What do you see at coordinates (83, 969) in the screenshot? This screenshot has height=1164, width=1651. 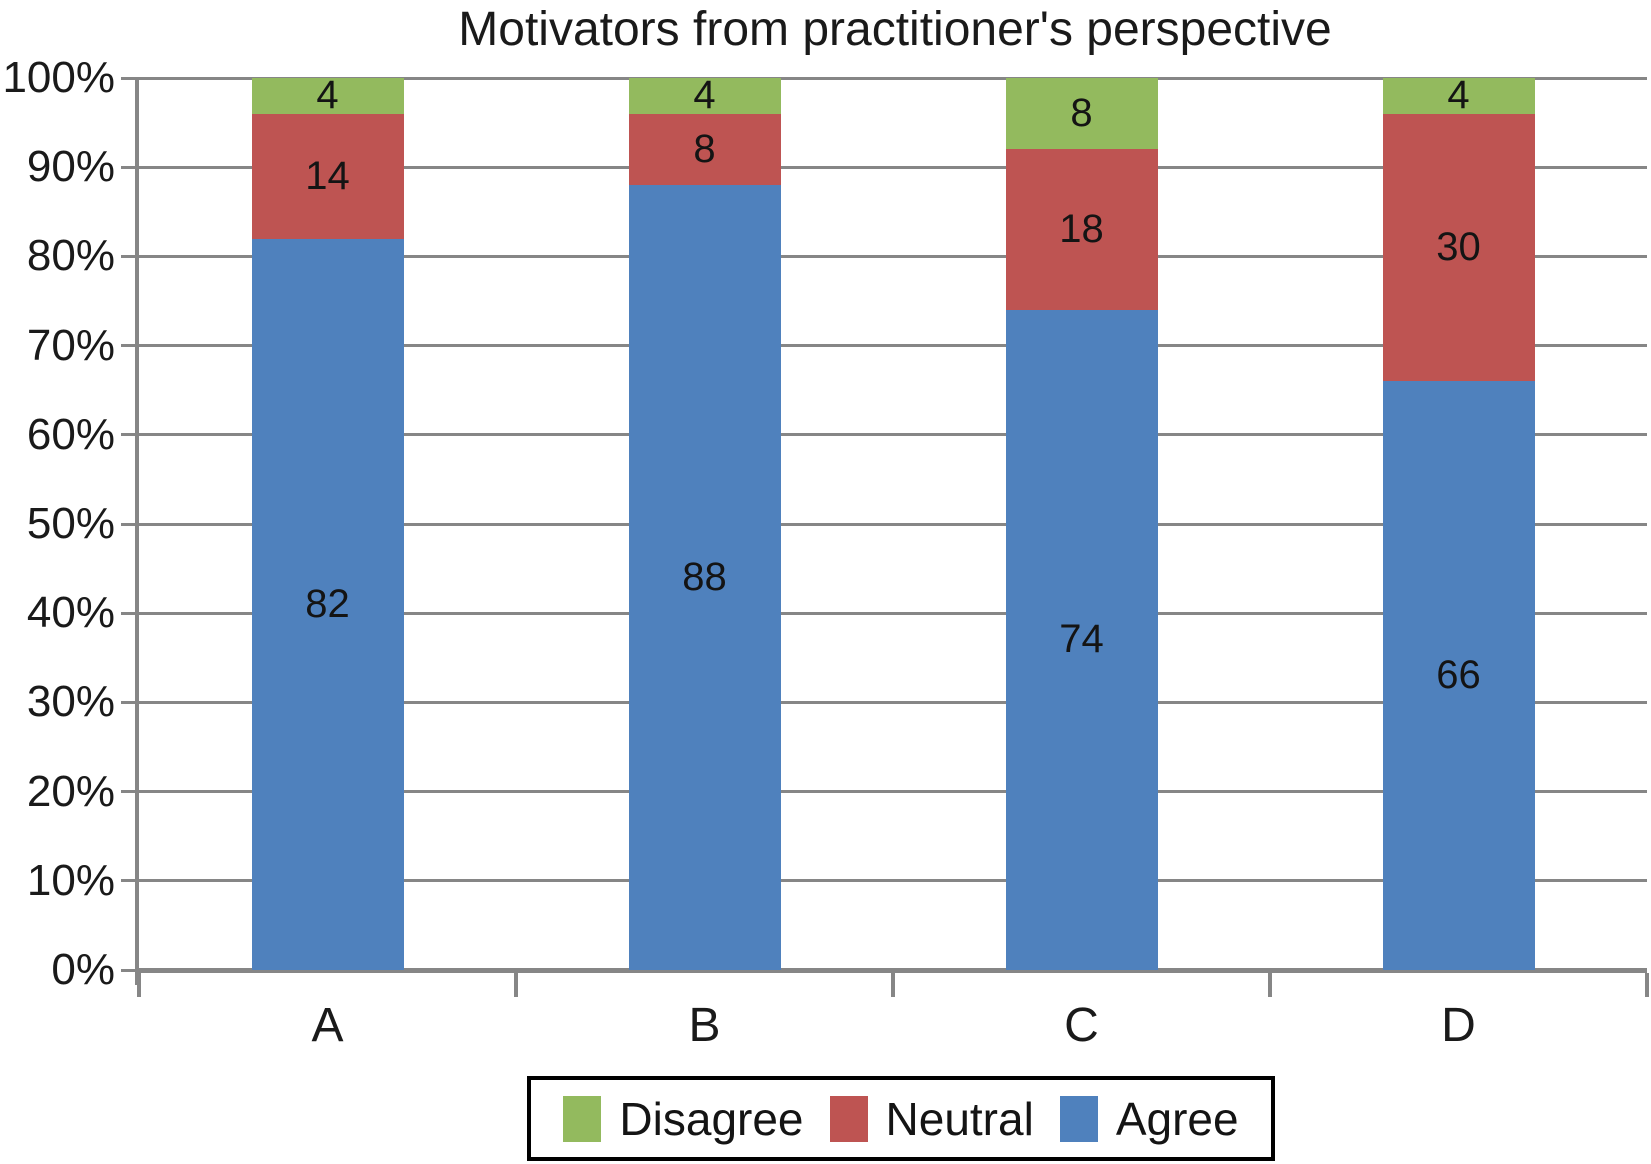 I see `y-axis-tick-label: 0%` at bounding box center [83, 969].